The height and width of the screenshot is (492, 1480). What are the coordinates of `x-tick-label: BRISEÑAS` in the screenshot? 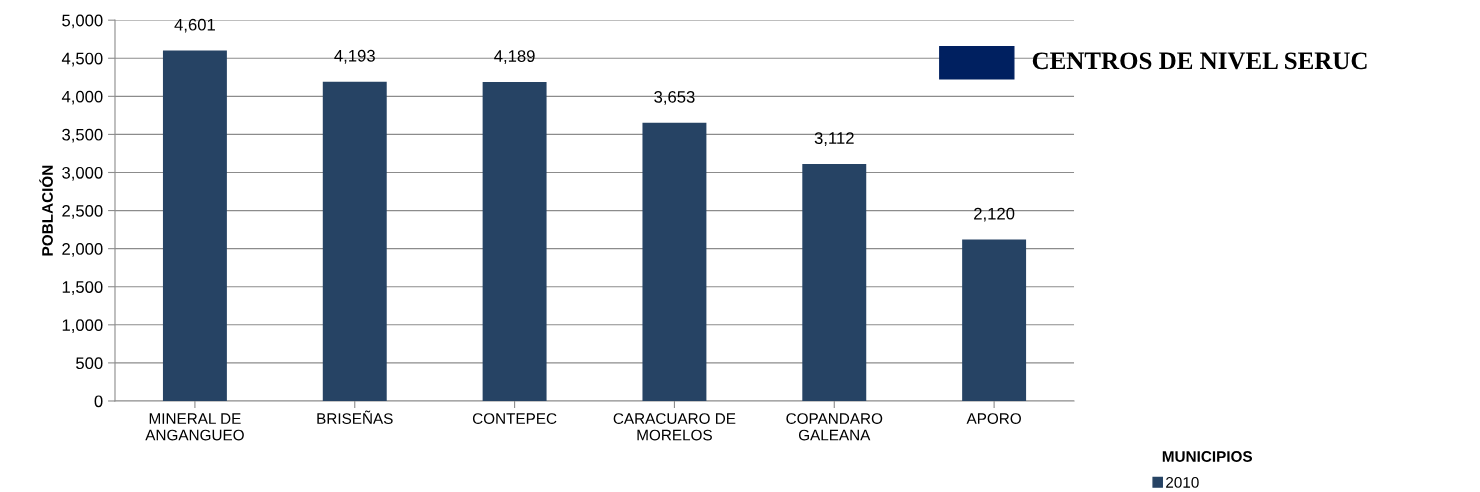 It's located at (355, 417).